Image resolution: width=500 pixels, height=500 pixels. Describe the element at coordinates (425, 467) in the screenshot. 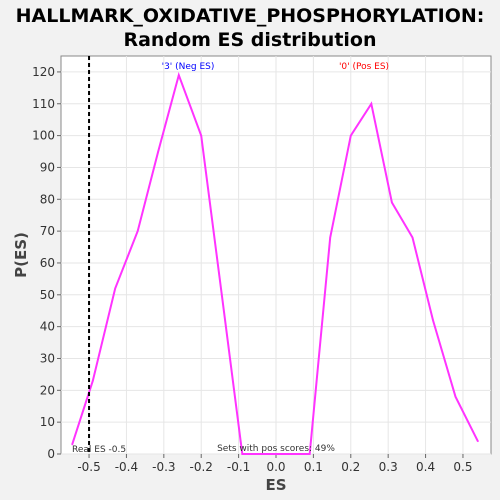

I see `x-tick-label: 0.4` at that location.